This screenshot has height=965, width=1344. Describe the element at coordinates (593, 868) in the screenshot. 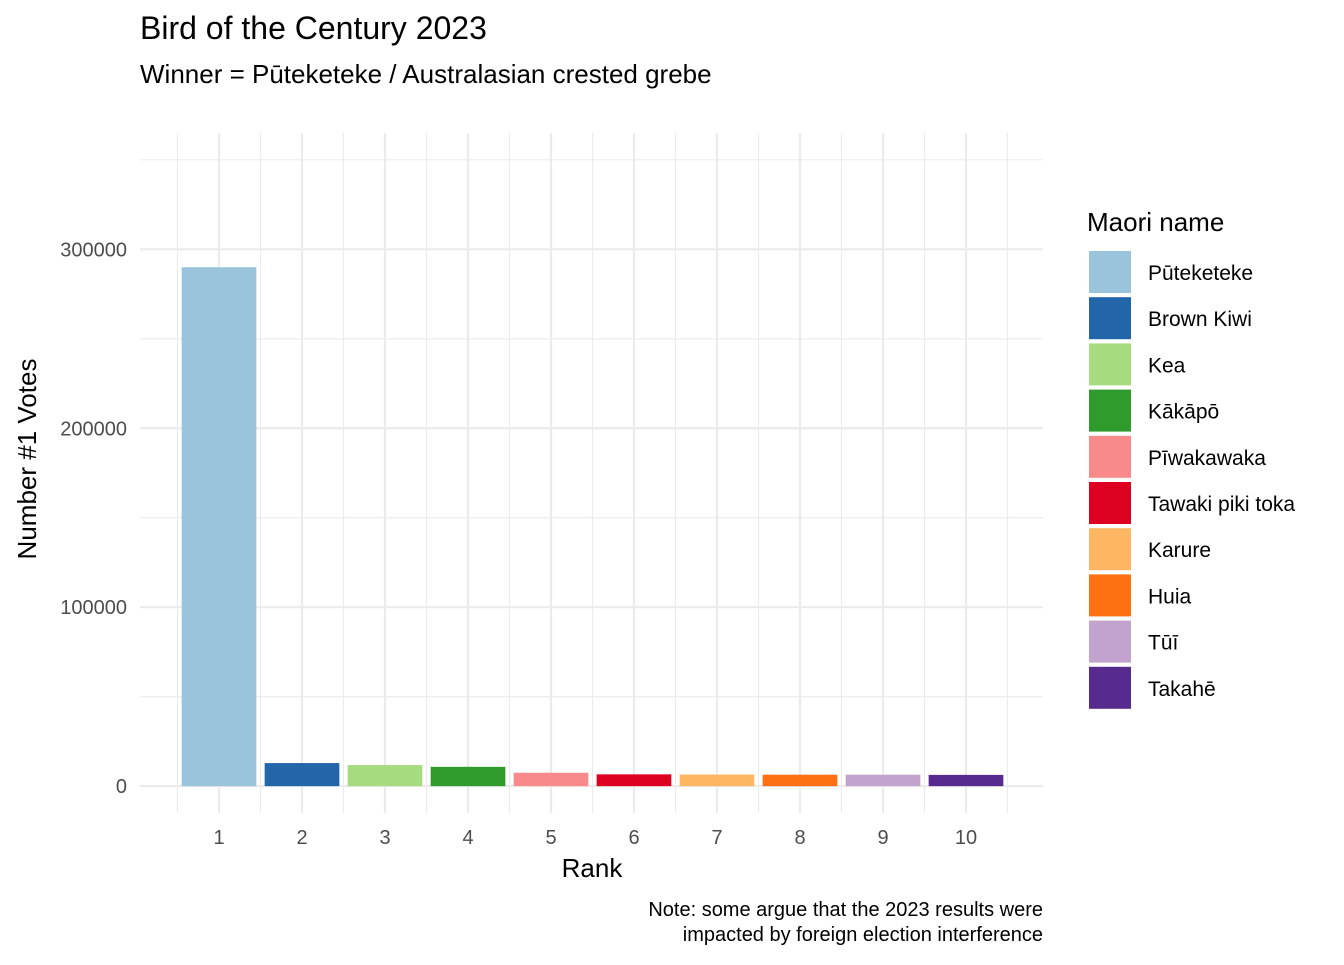

I see `x-axis-title: Rank` at that location.